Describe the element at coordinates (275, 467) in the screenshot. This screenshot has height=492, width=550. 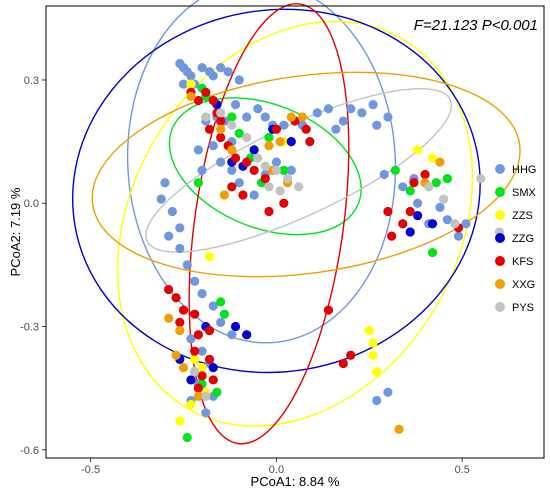
I see `x-axis-ticks: -0.5 0.0 0.5` at that location.